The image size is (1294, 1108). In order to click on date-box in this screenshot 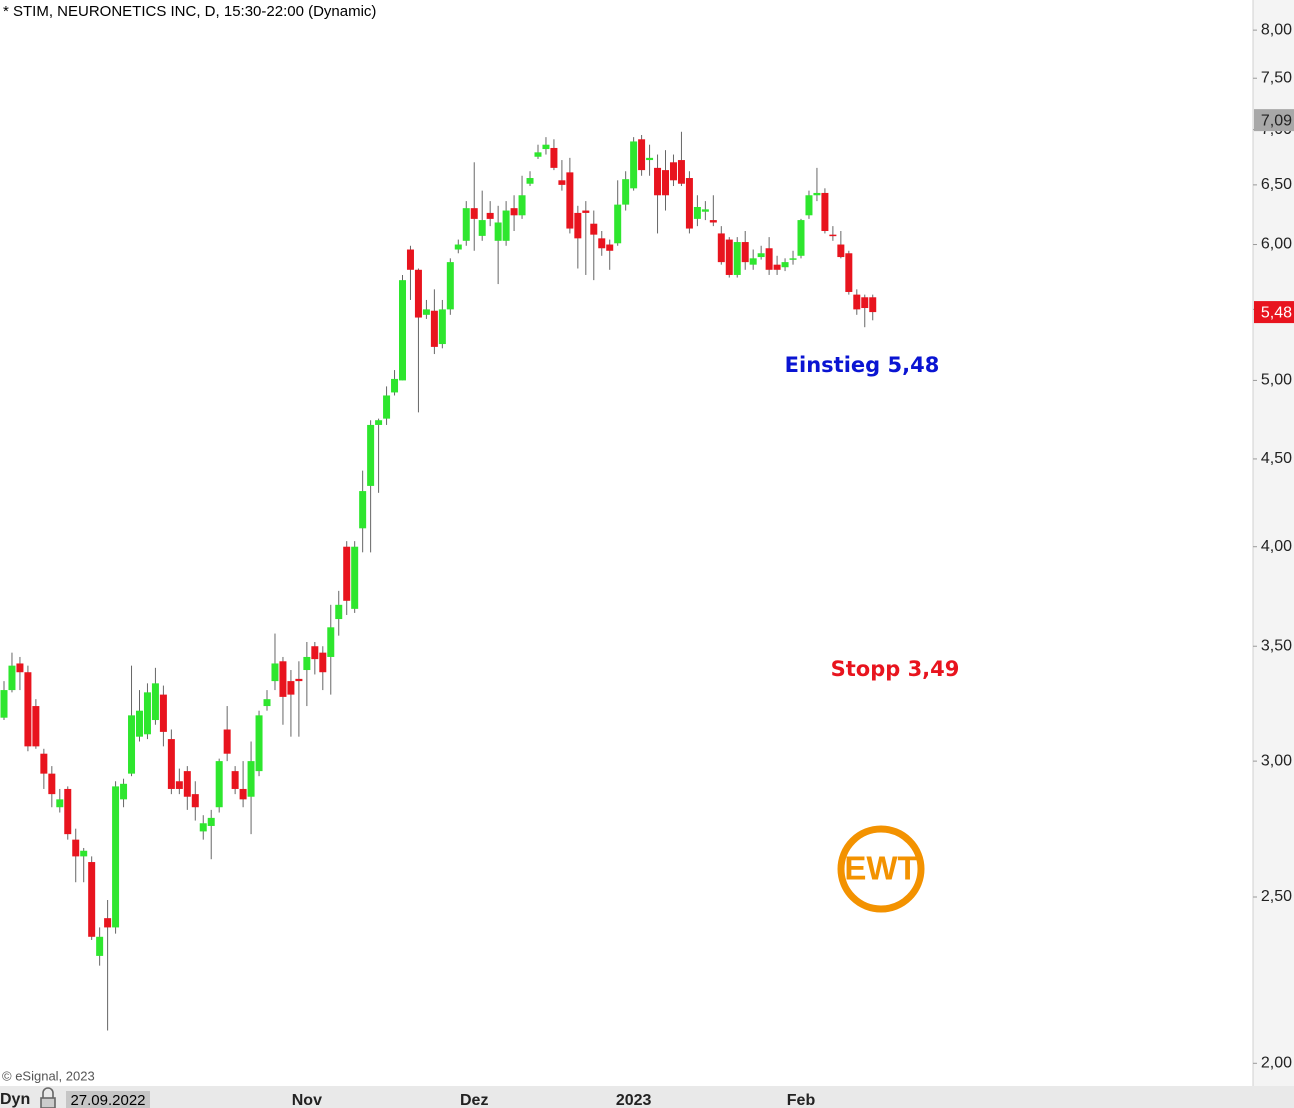, I will do `click(108, 1099)`.